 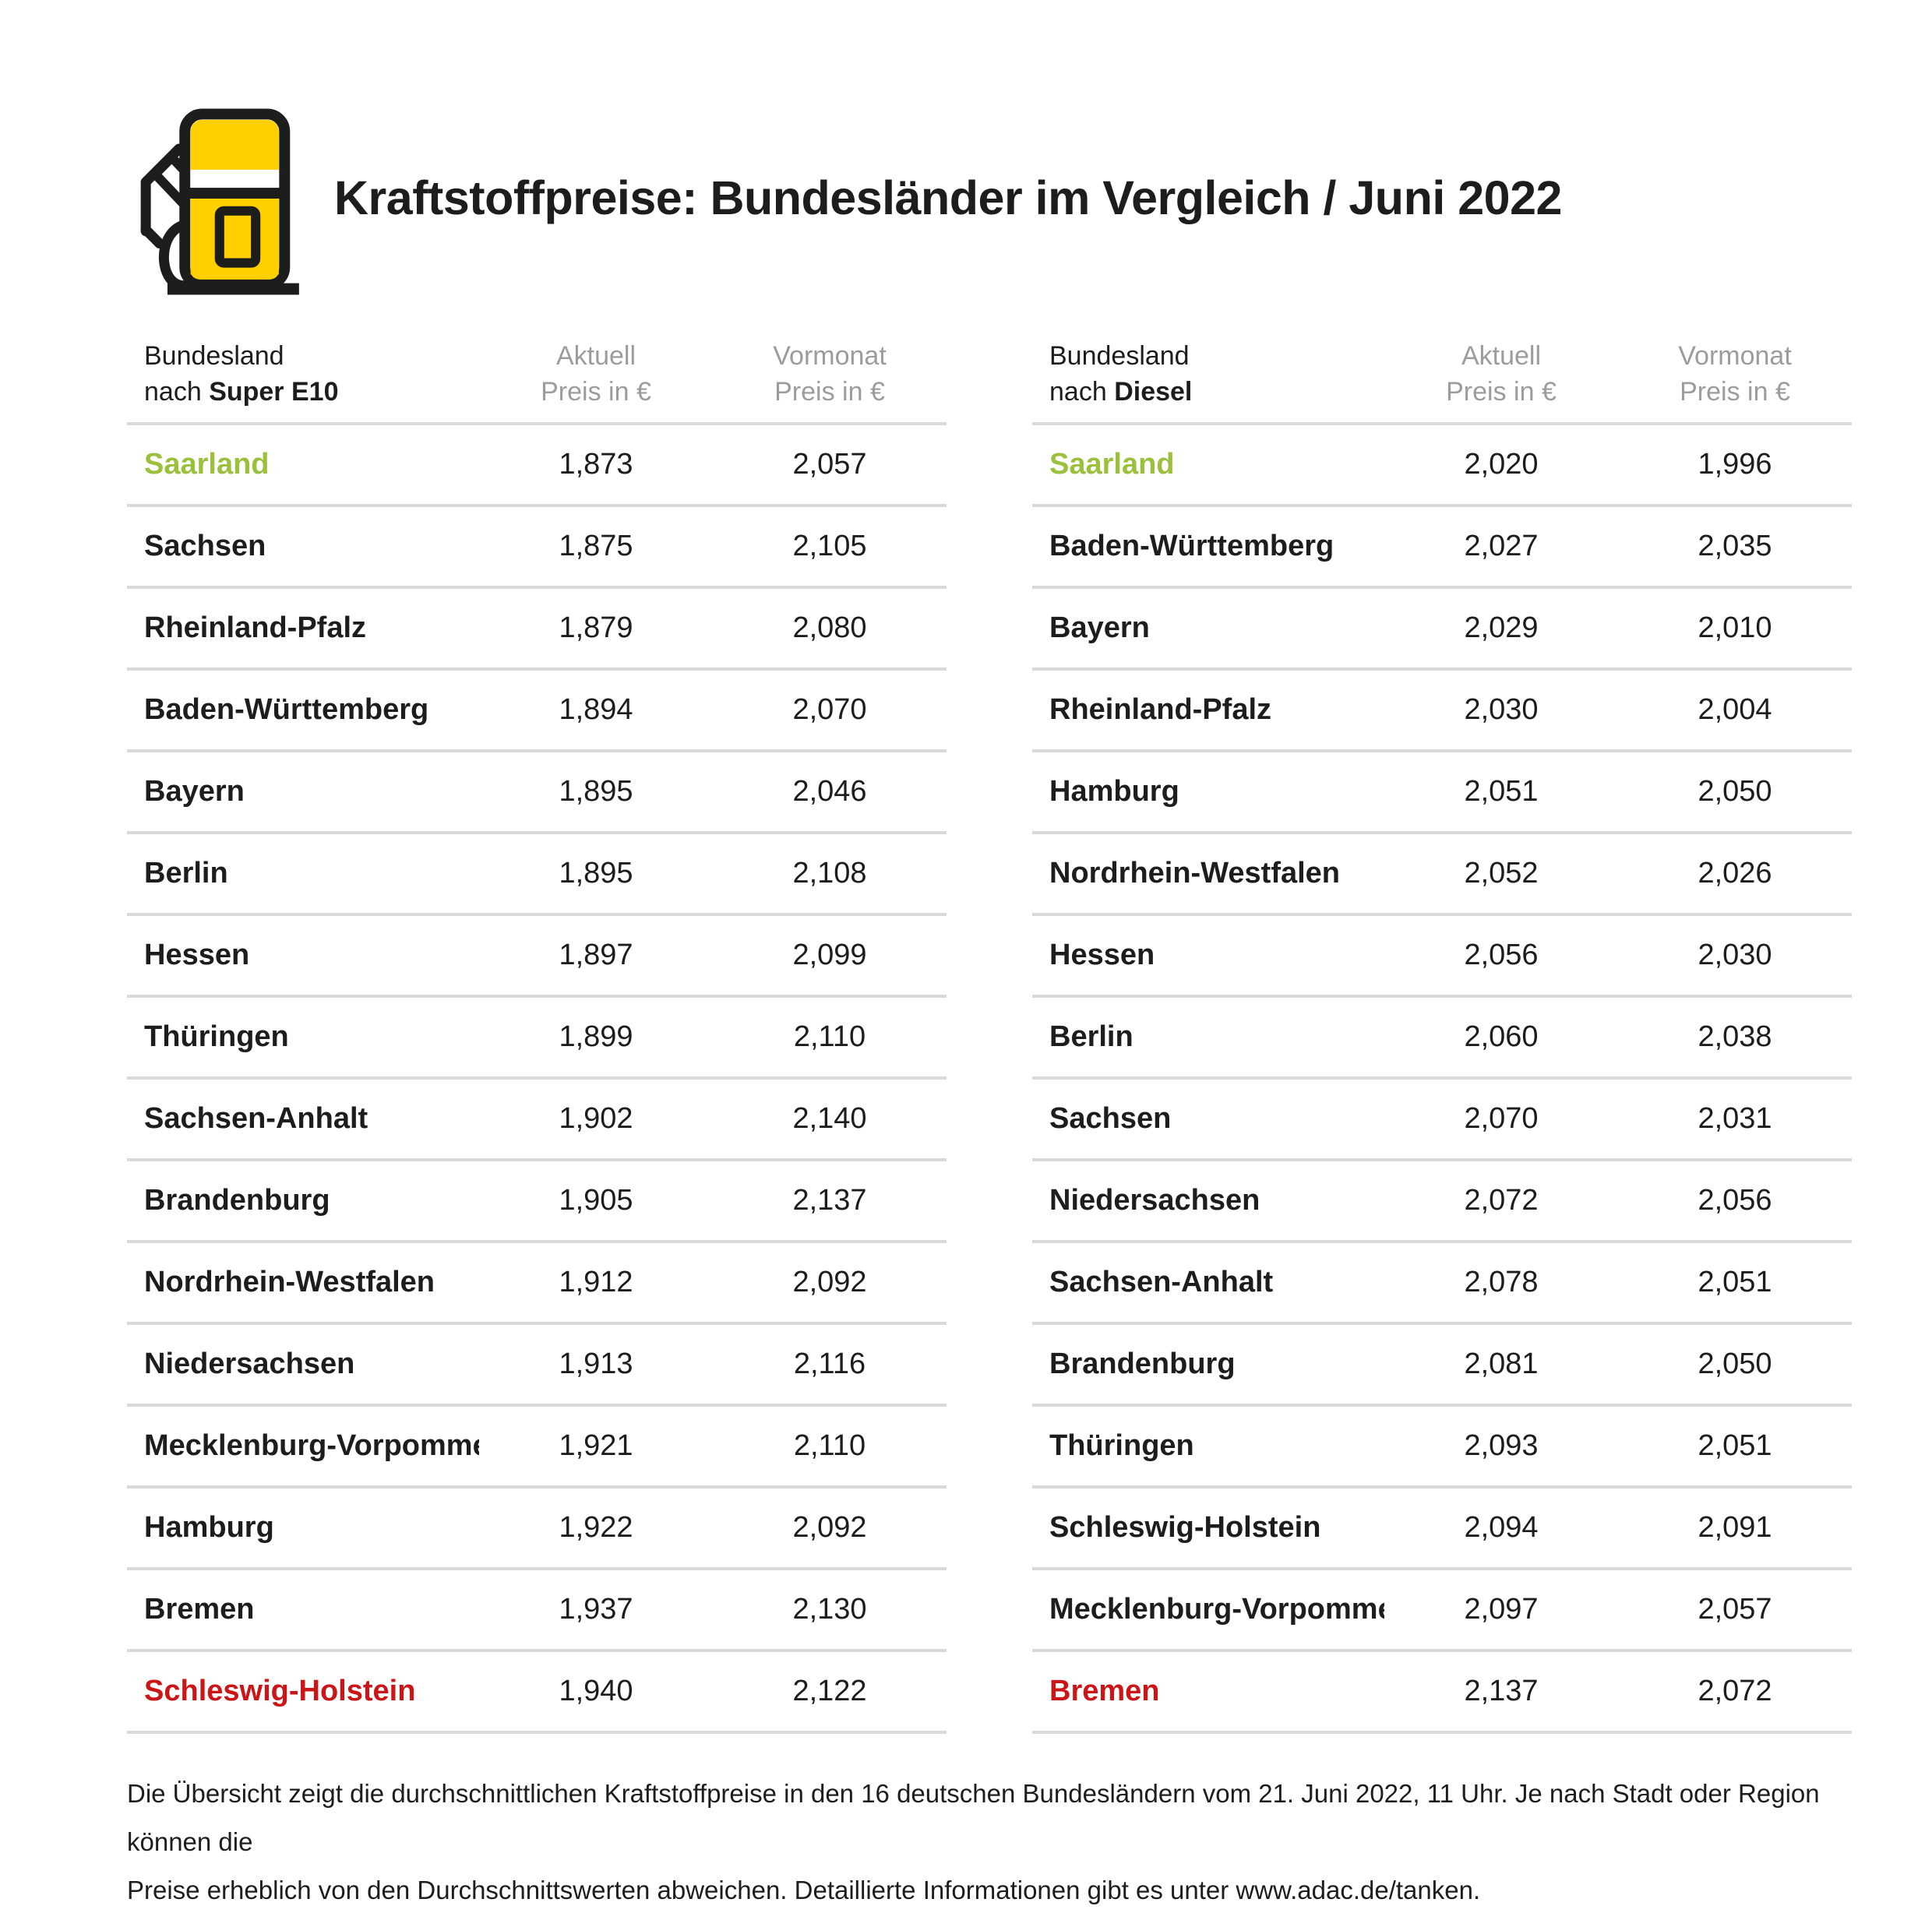 What do you see at coordinates (1735, 1364) in the screenshot?
I see `previous-price: 2,050` at bounding box center [1735, 1364].